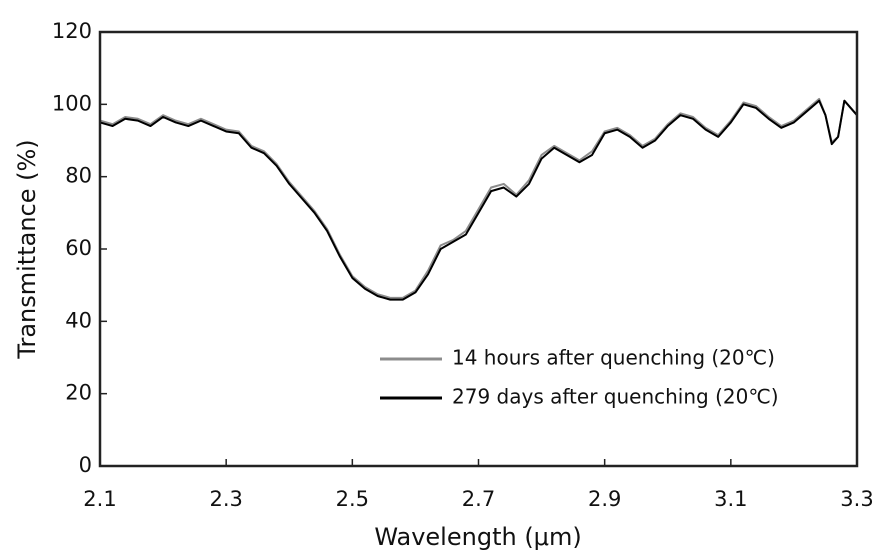  What do you see at coordinates (85, 465) in the screenshot?
I see `y-tick-label: 0` at bounding box center [85, 465].